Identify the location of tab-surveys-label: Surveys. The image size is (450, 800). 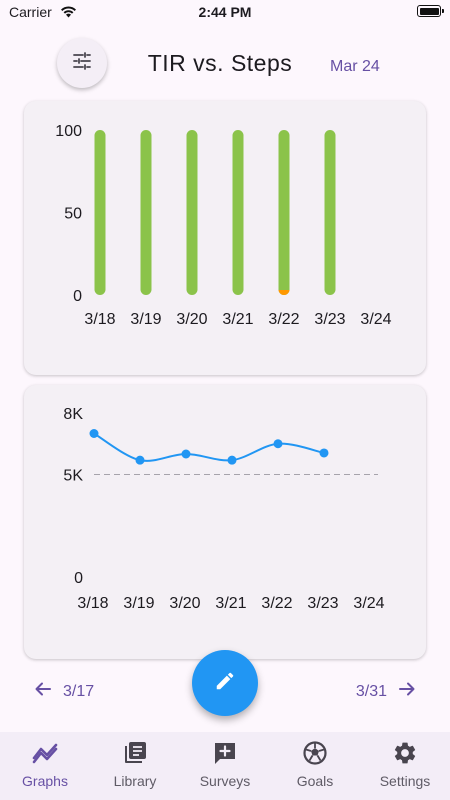
(225, 781).